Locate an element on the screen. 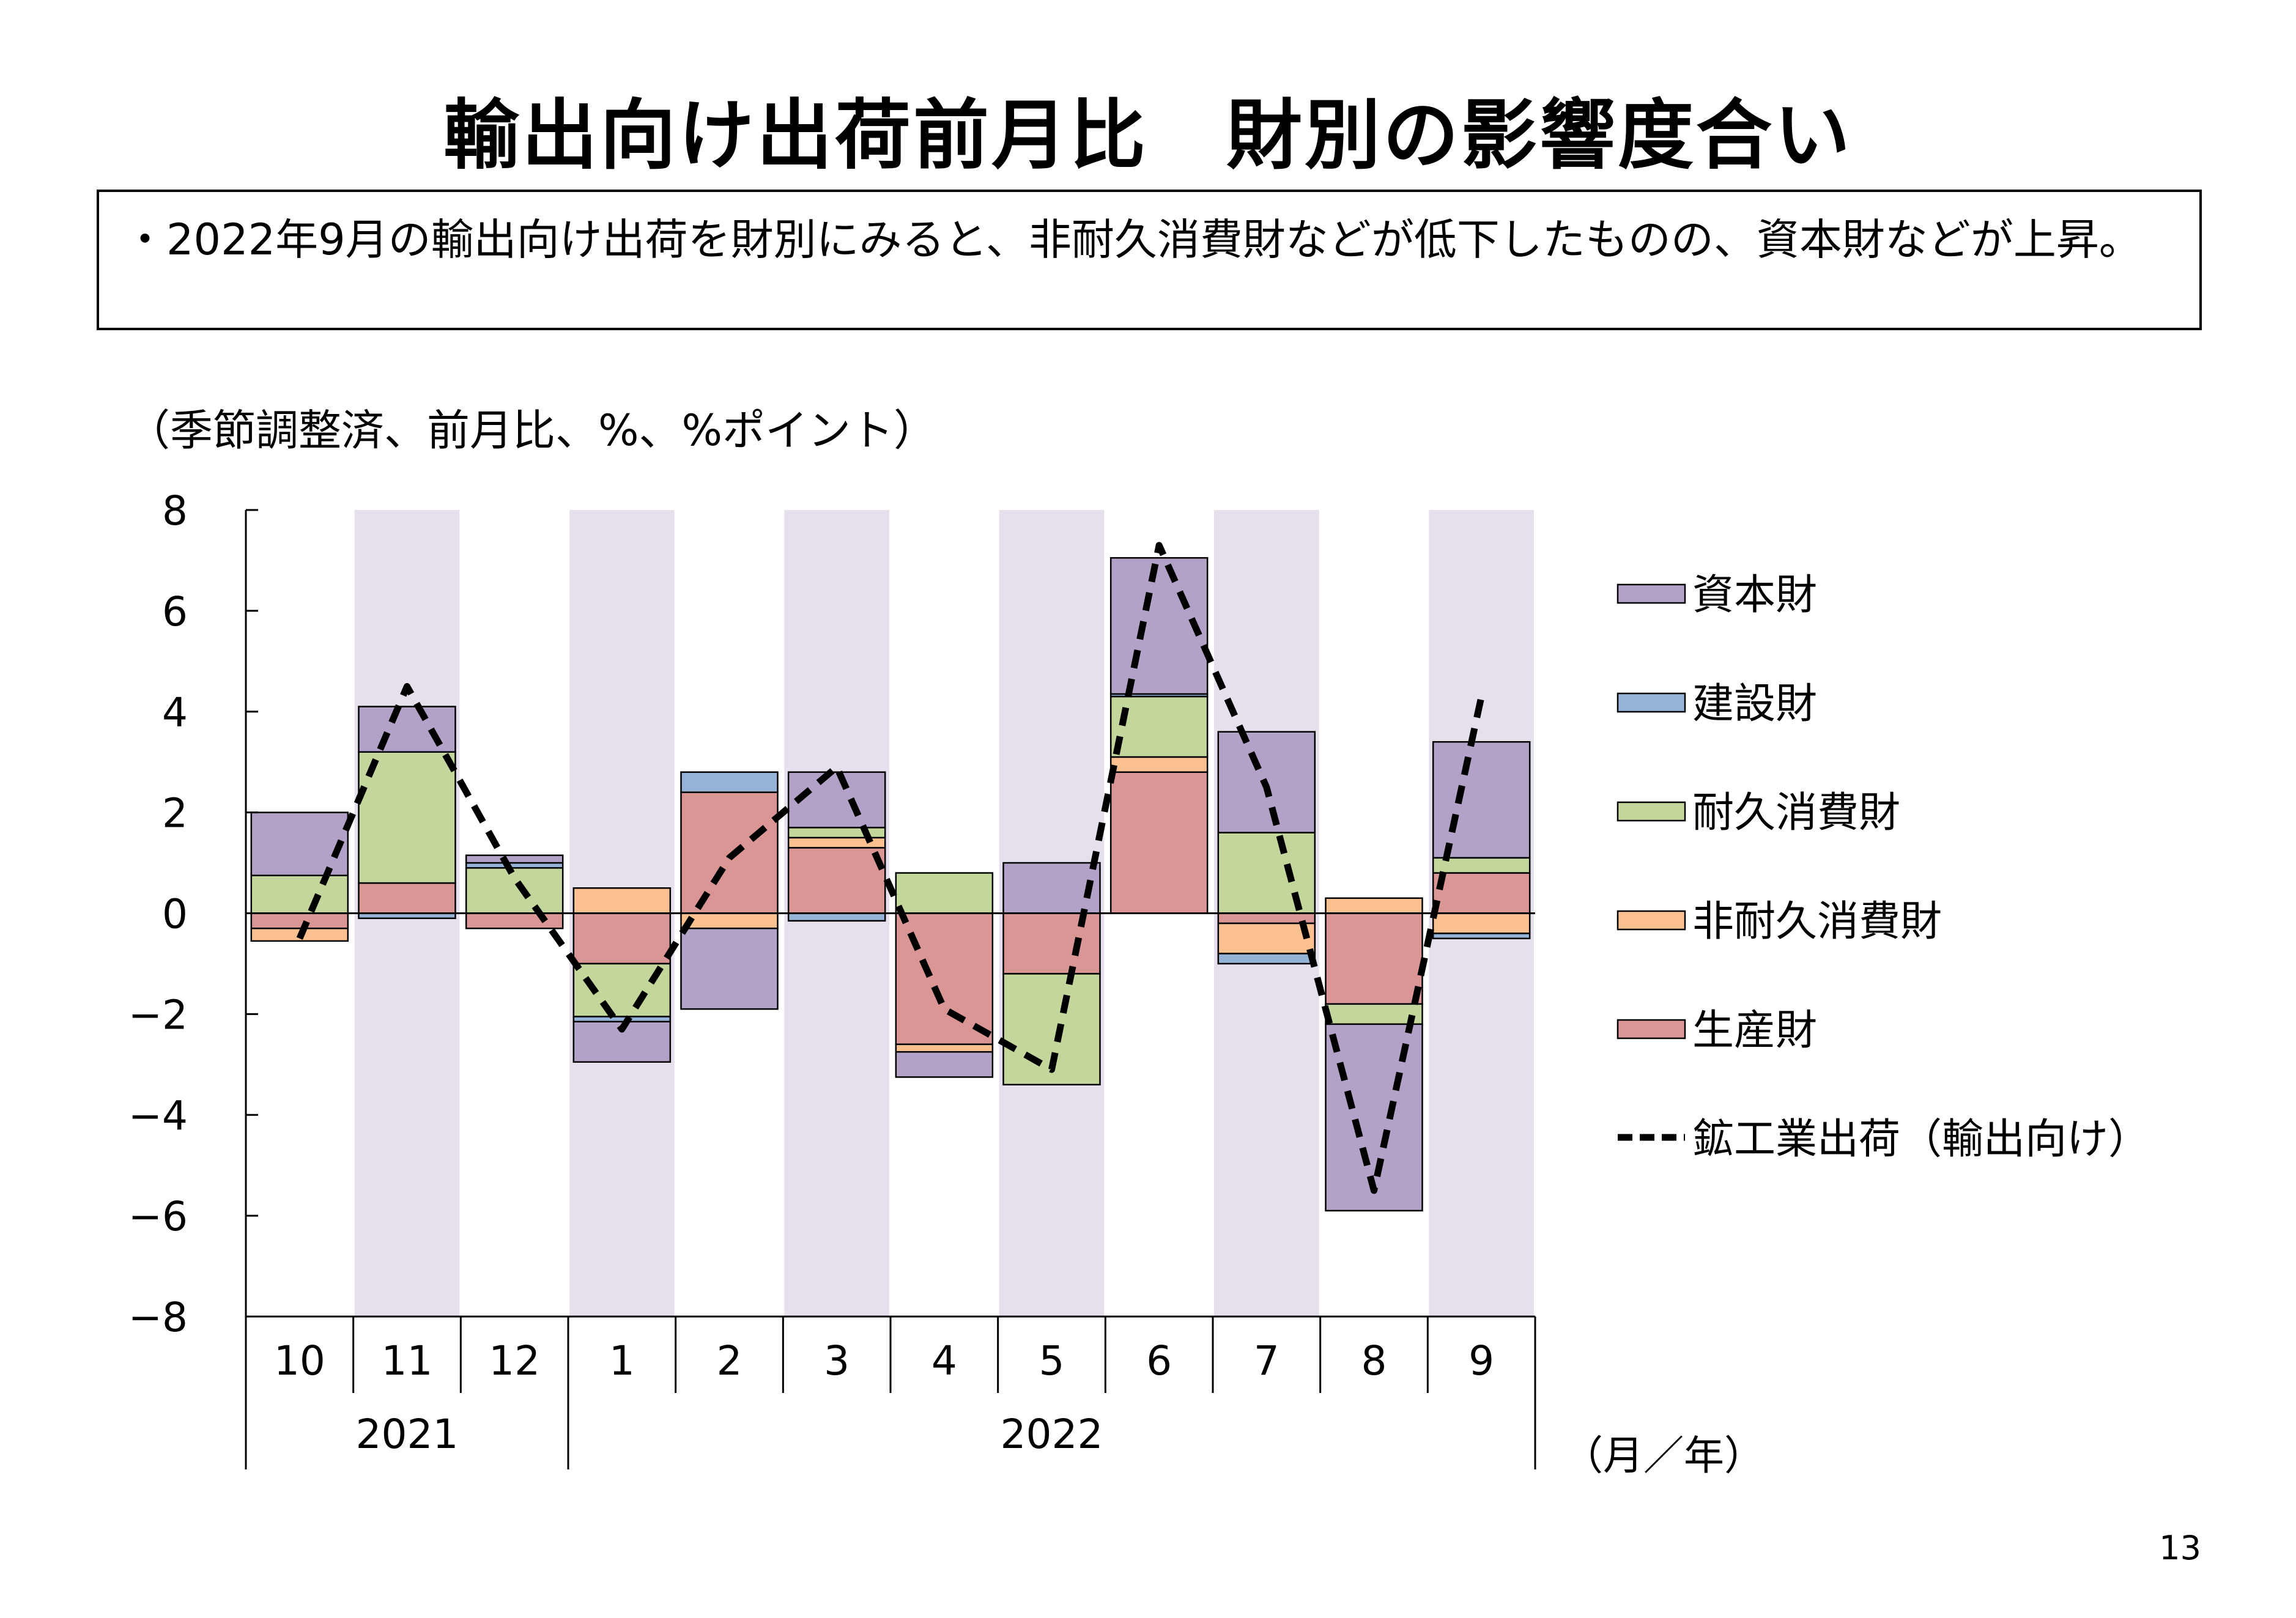 Image resolution: width=2296 pixels, height=1618 pixels. x-tick-label: 4 is located at coordinates (944, 1361).